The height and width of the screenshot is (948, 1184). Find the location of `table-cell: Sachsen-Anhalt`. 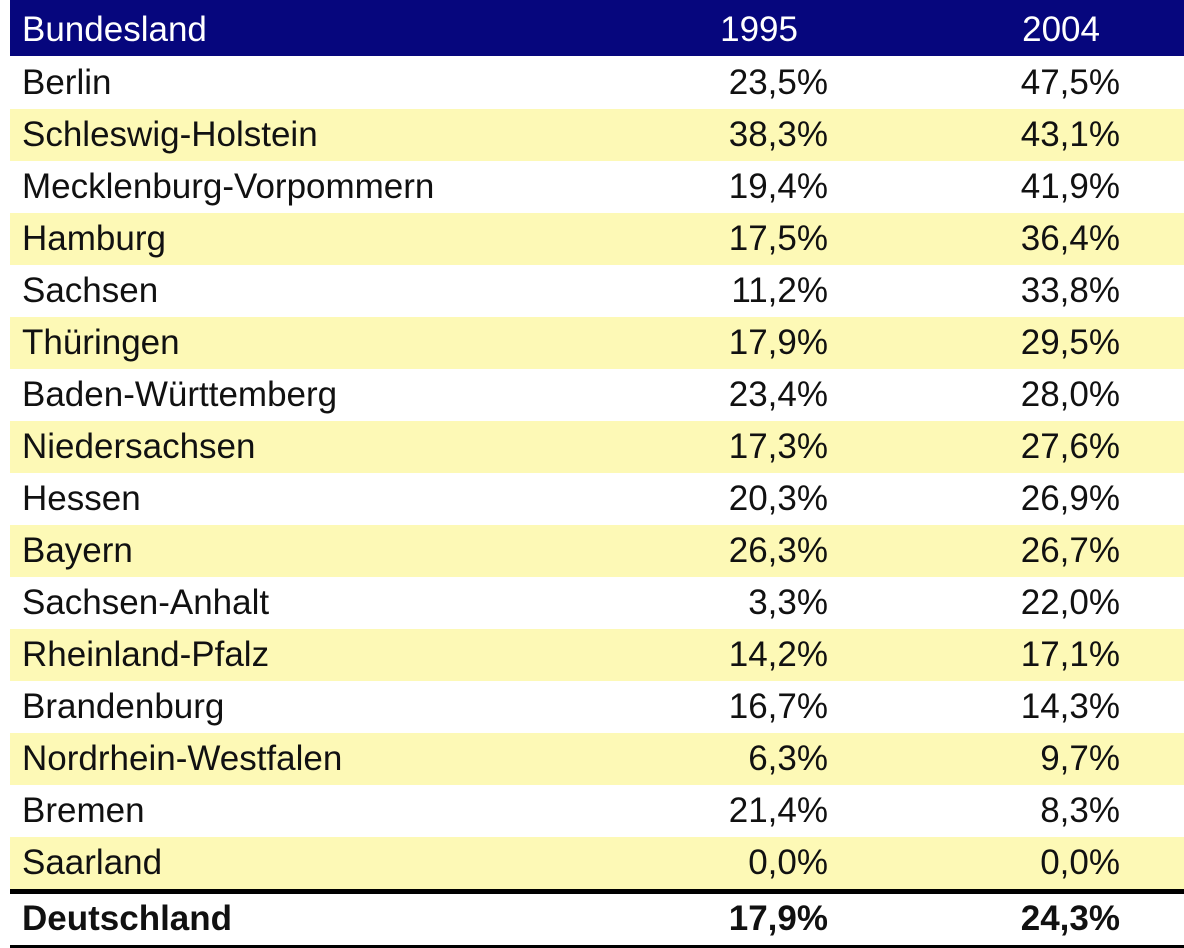

table-cell: Sachsen-Anhalt is located at coordinates (146, 602).